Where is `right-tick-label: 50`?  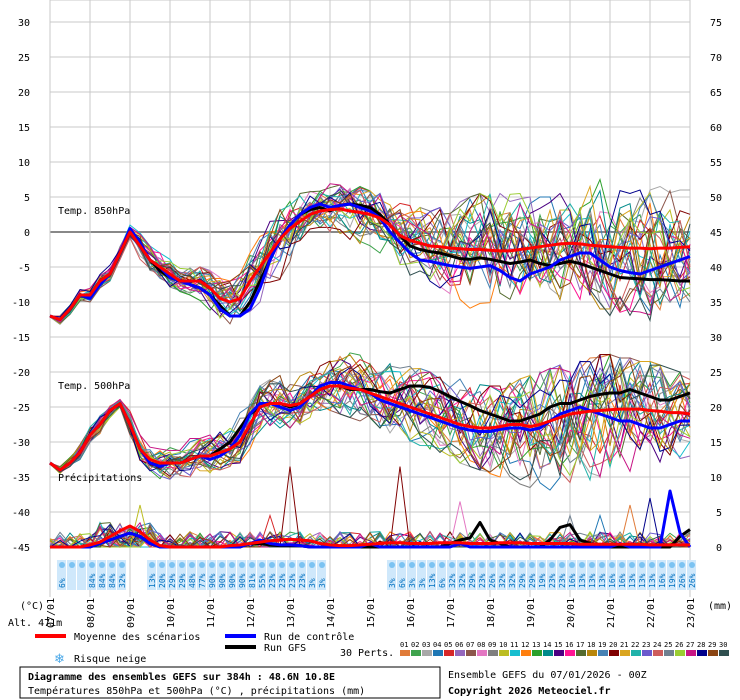 right-tick-label: 50 is located at coordinates (716, 198).